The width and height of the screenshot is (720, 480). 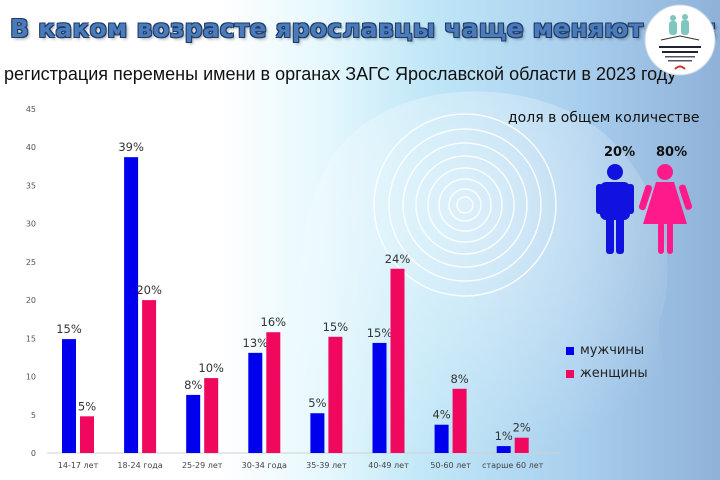 What do you see at coordinates (665, 209) in the screenshot?
I see `woman-icon` at bounding box center [665, 209].